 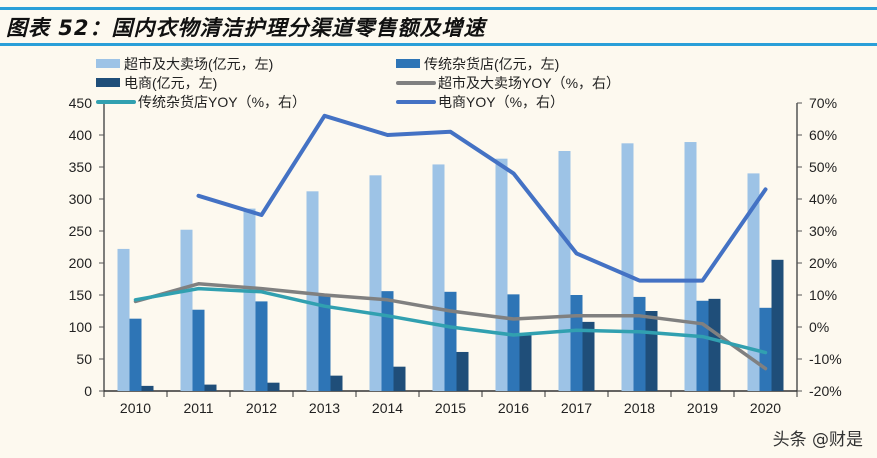 What do you see at coordinates (702, 408) in the screenshot?
I see `x-tick-label: 2019` at bounding box center [702, 408].